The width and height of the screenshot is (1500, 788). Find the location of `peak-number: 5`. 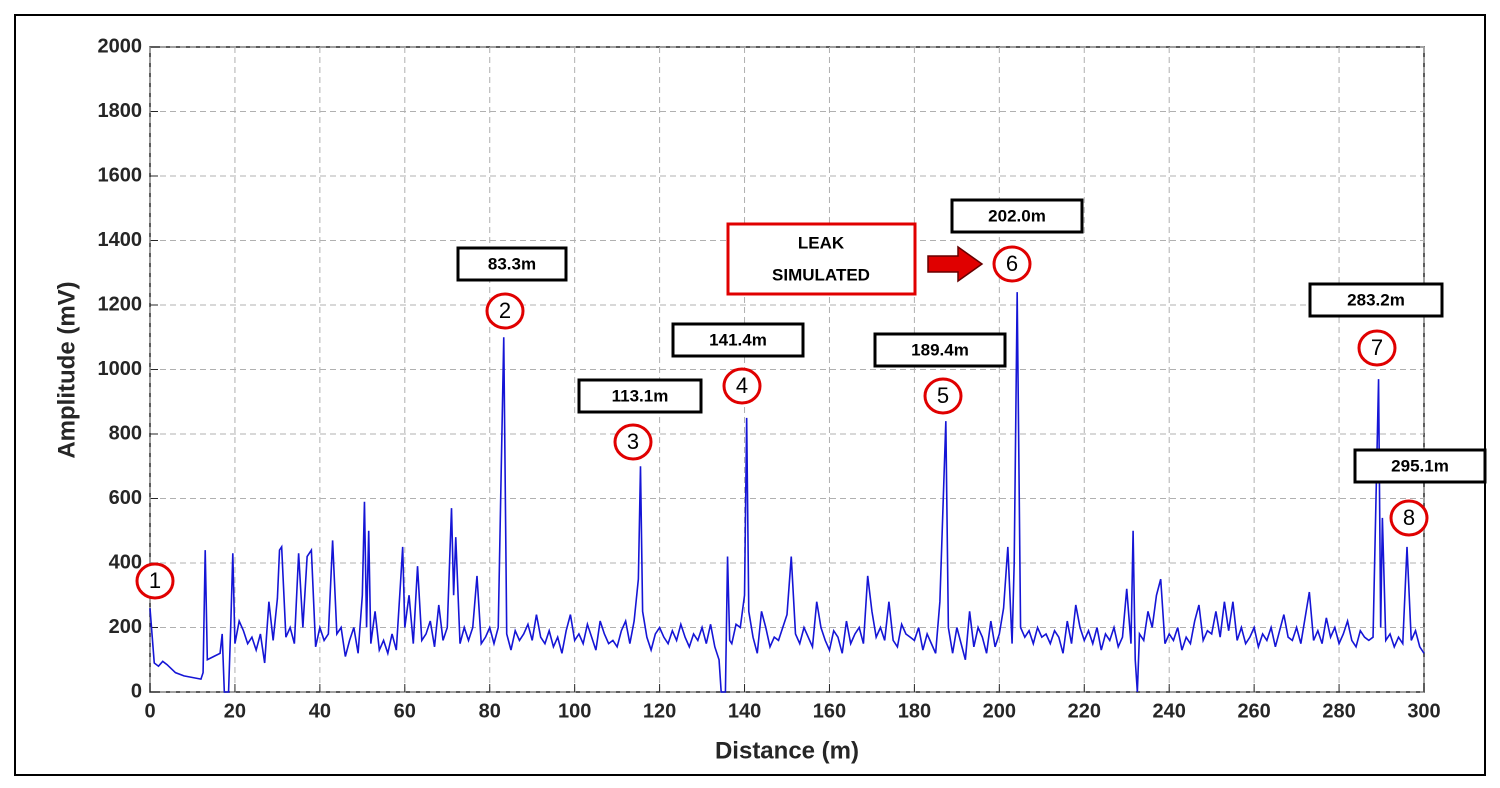

peak-number: 5 is located at coordinates (943, 395).